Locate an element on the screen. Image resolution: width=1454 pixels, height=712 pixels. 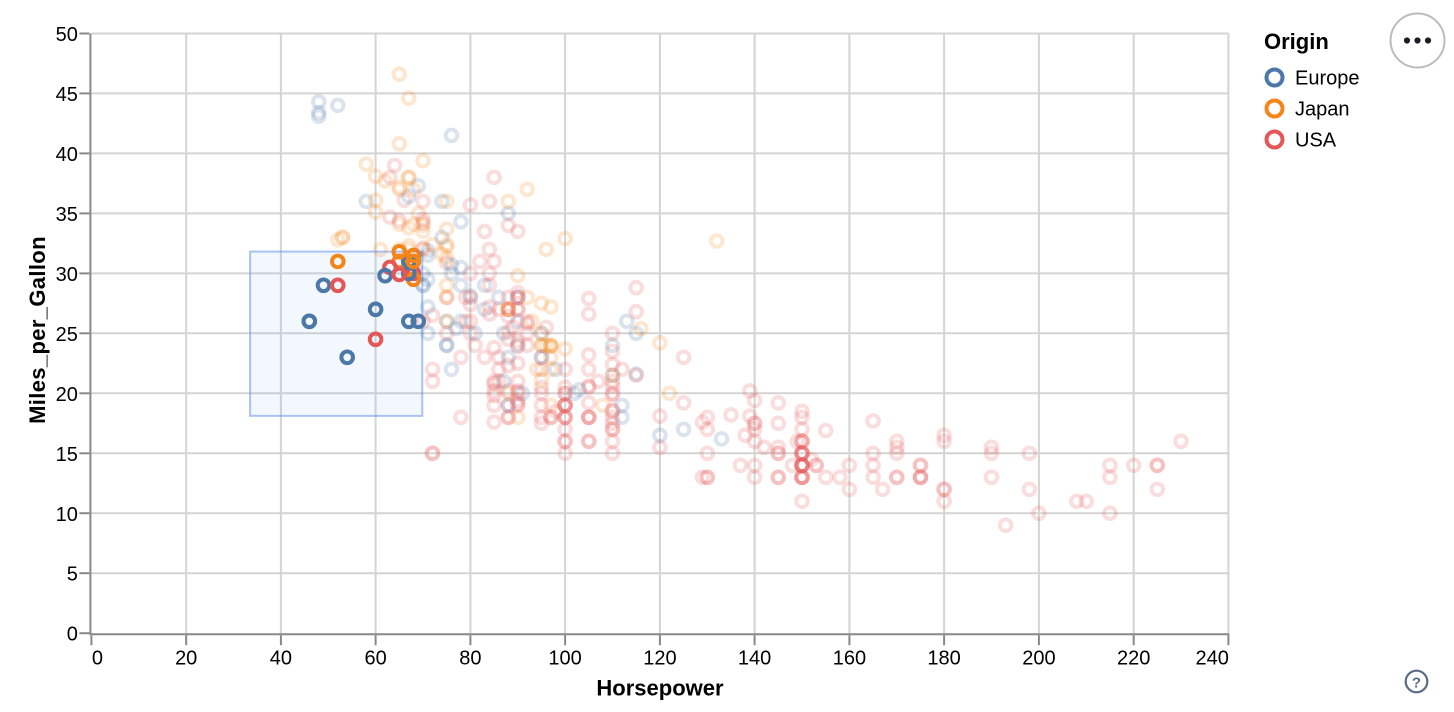
svg-text: 180 is located at coordinates (943, 659).